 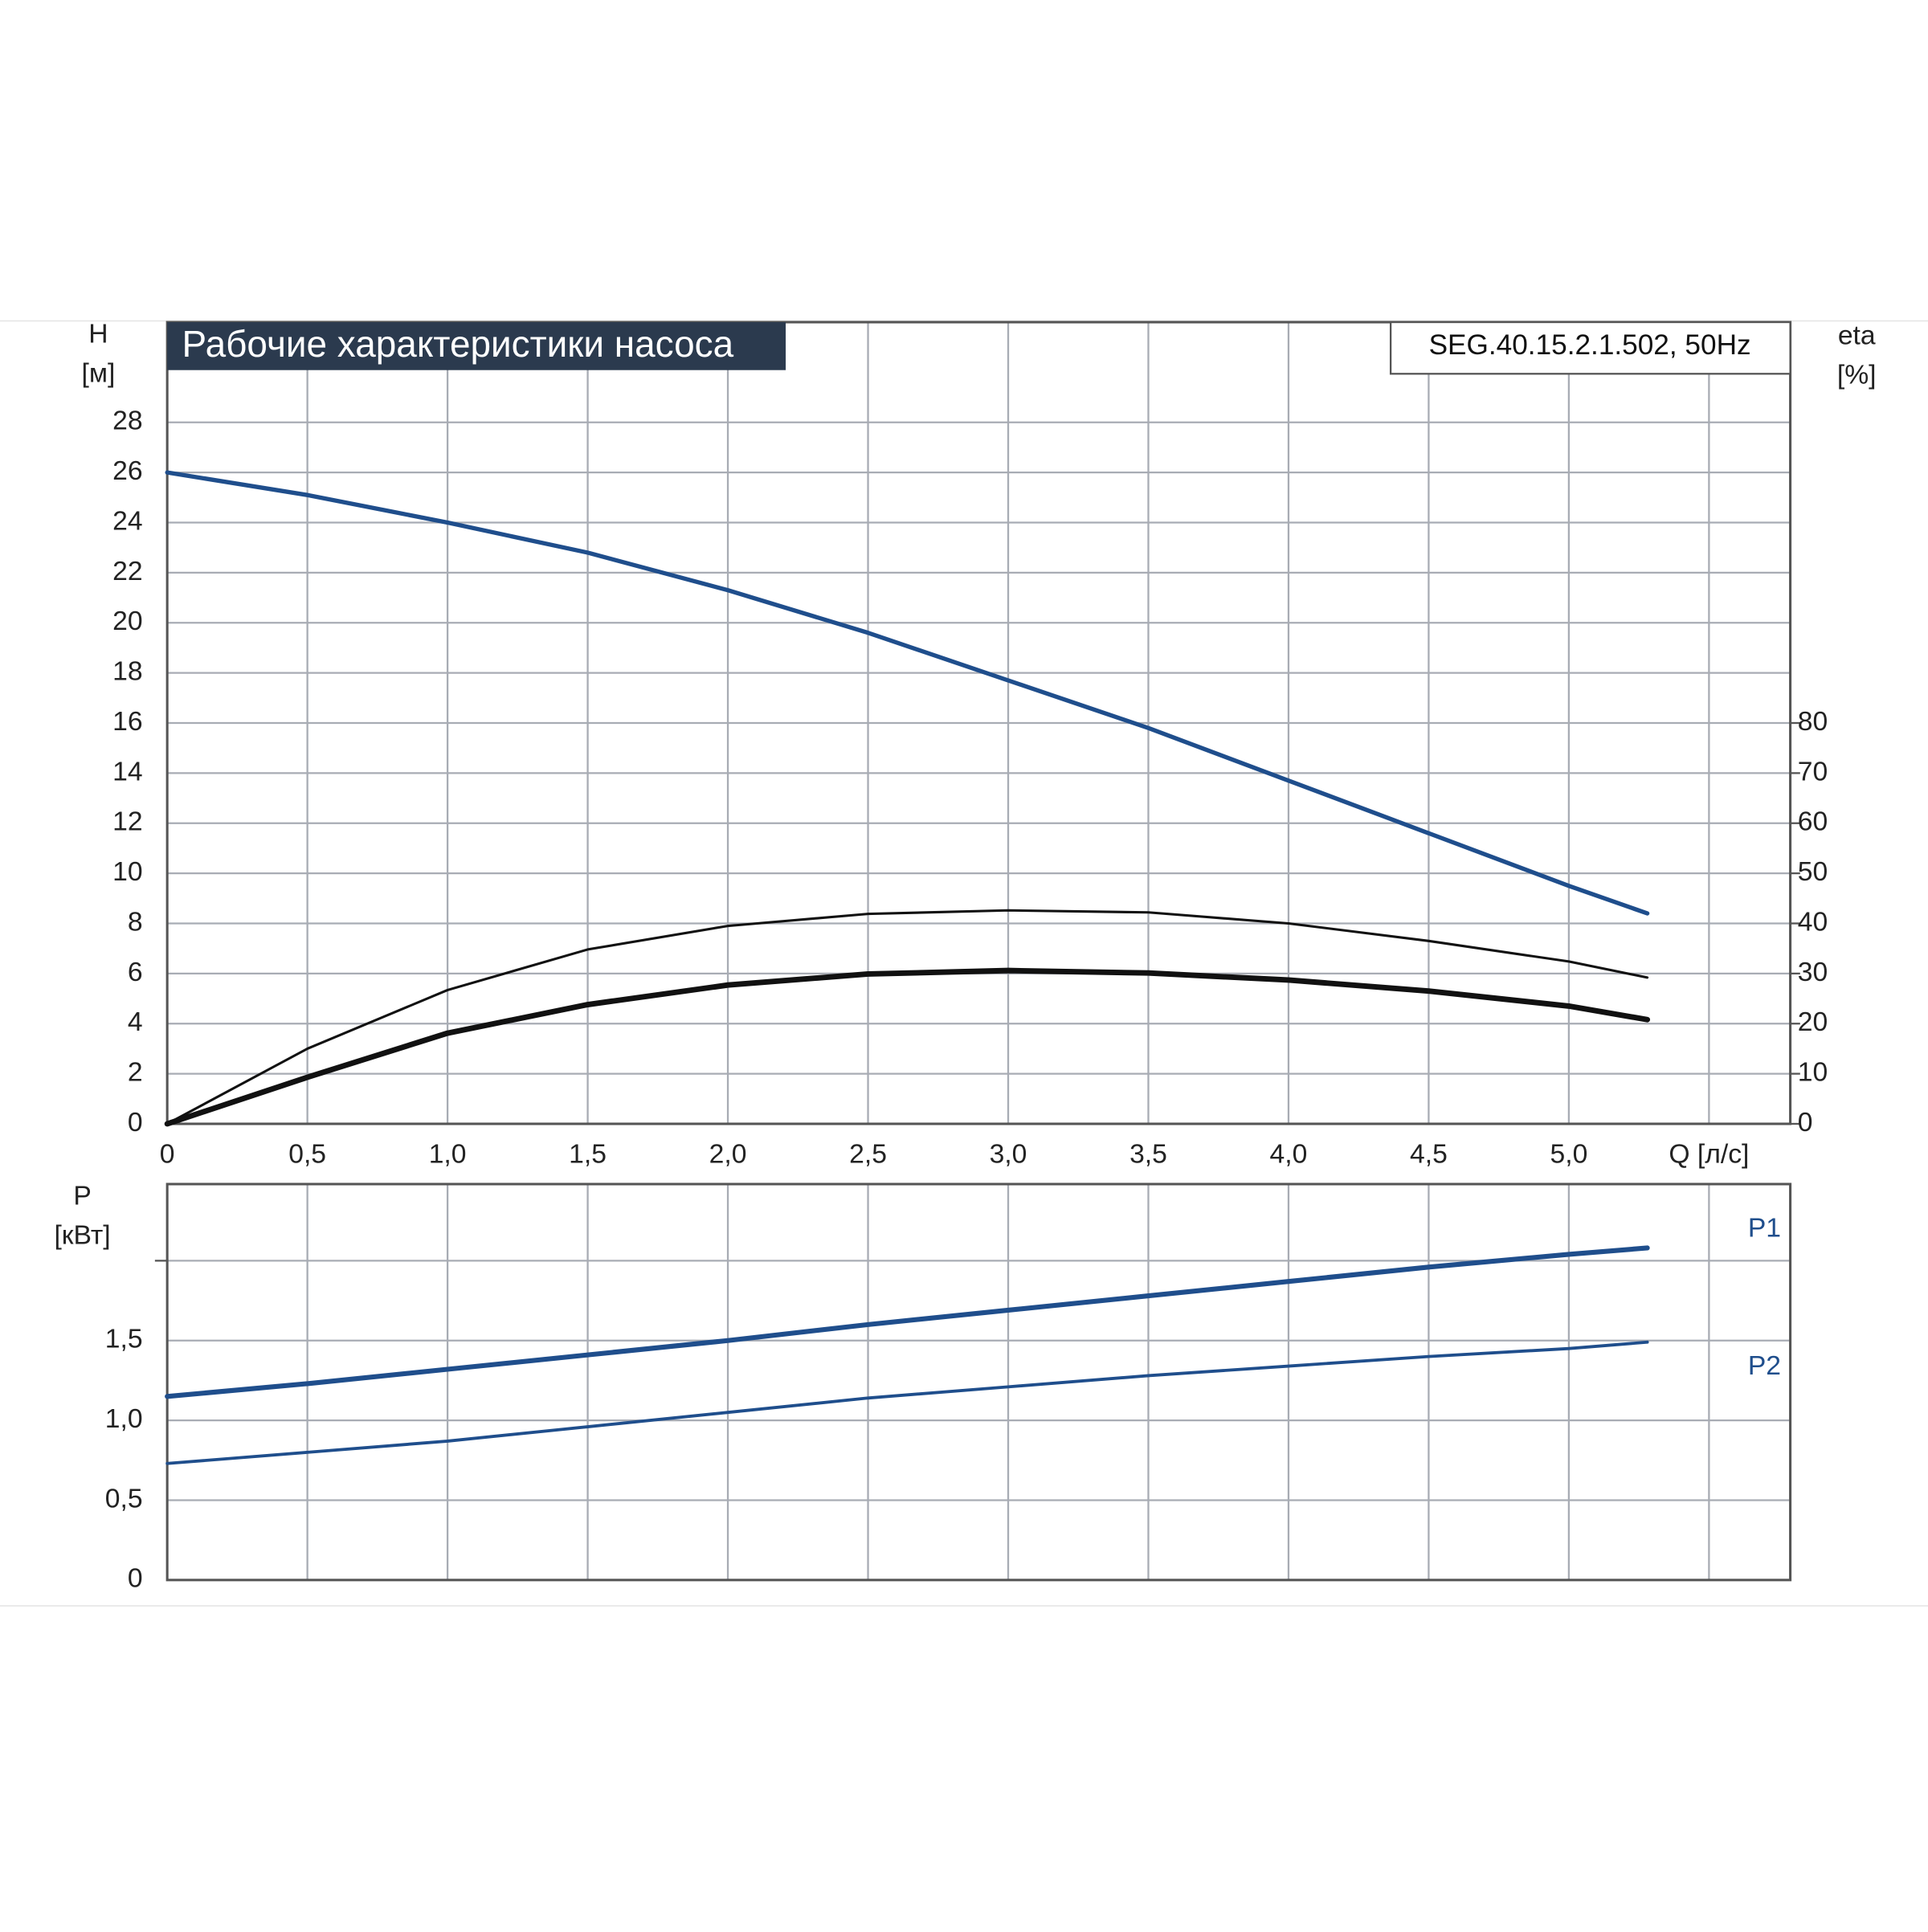 I want to click on x-tick-label: 3,0, so click(x=1008, y=1155).